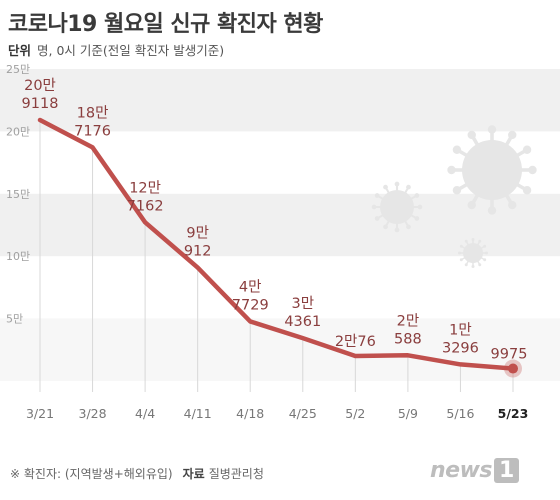 This screenshot has width=560, height=500. Describe the element at coordinates (460, 348) in the screenshot. I see `data-label: 3296` at that location.